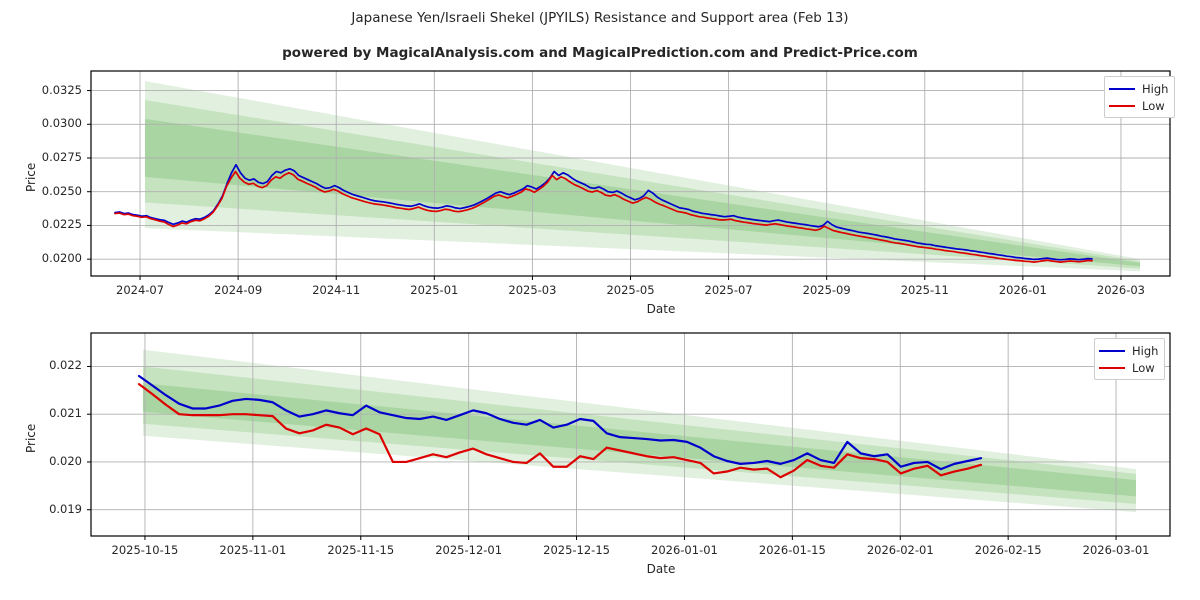 This screenshot has width=1200, height=600. I want to click on x-tick-label: 2026-03-01, so click(1116, 550).